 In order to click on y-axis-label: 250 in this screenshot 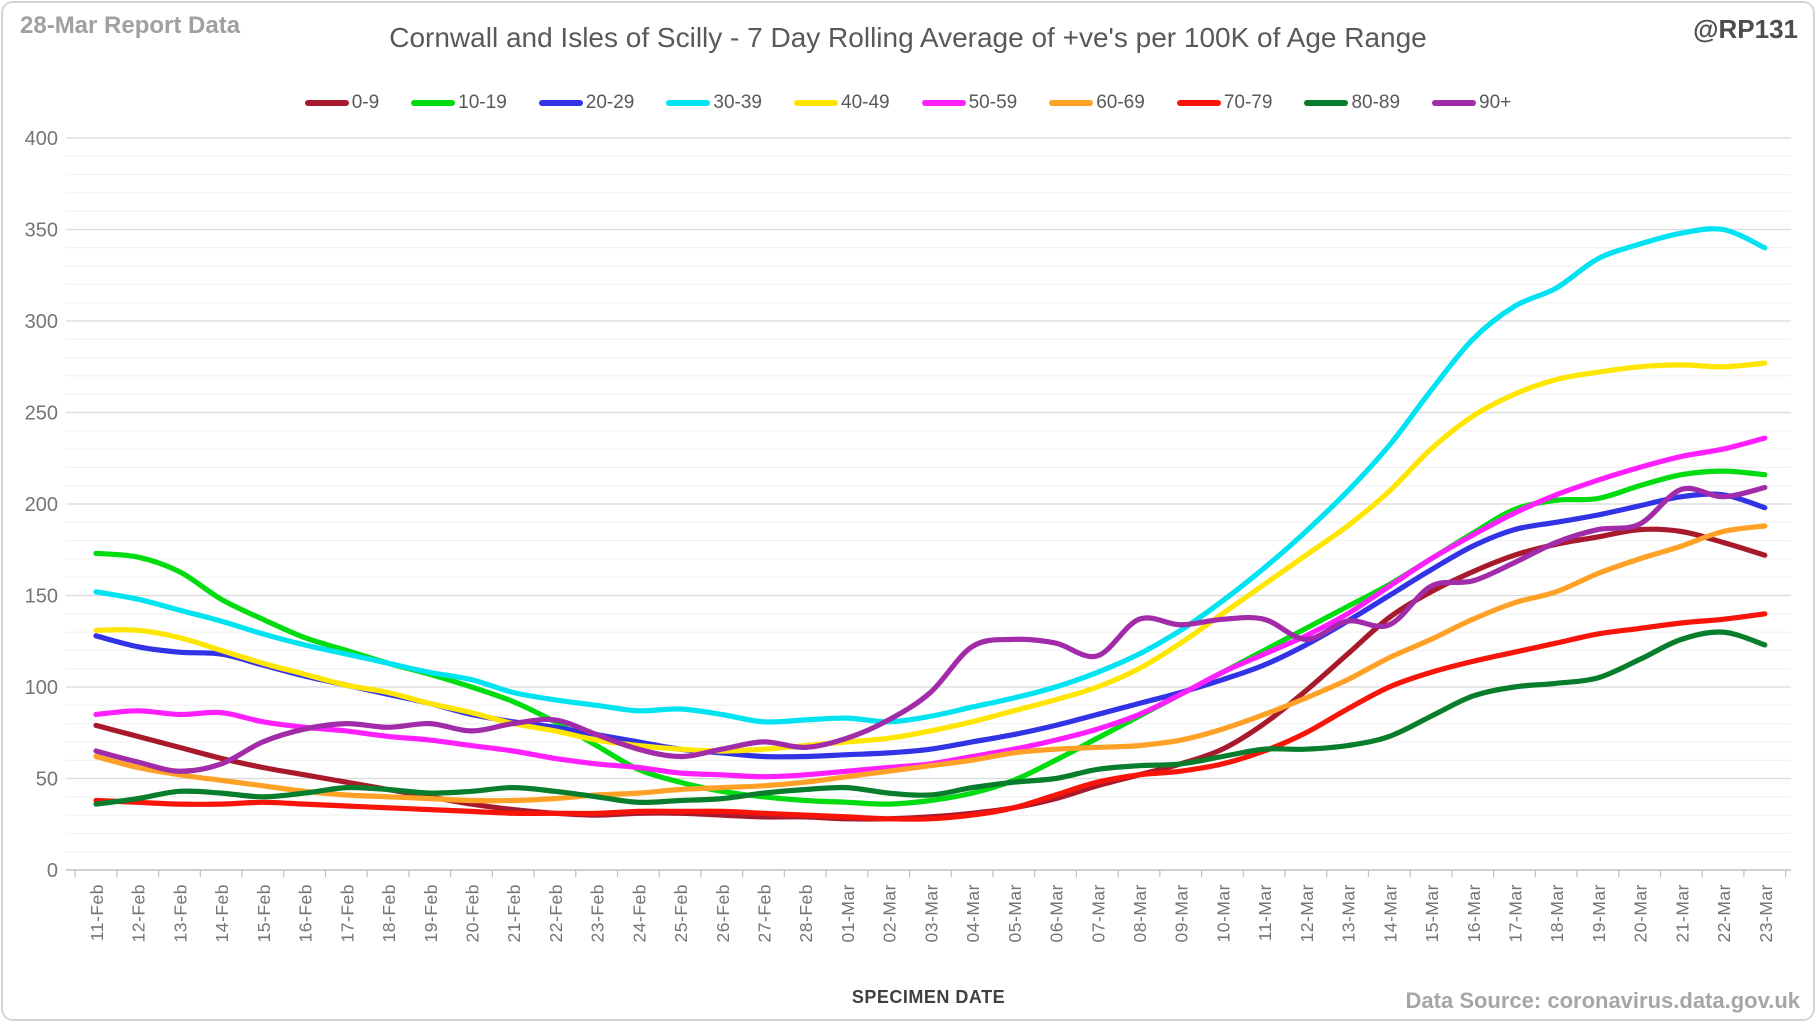, I will do `click(41, 414)`.